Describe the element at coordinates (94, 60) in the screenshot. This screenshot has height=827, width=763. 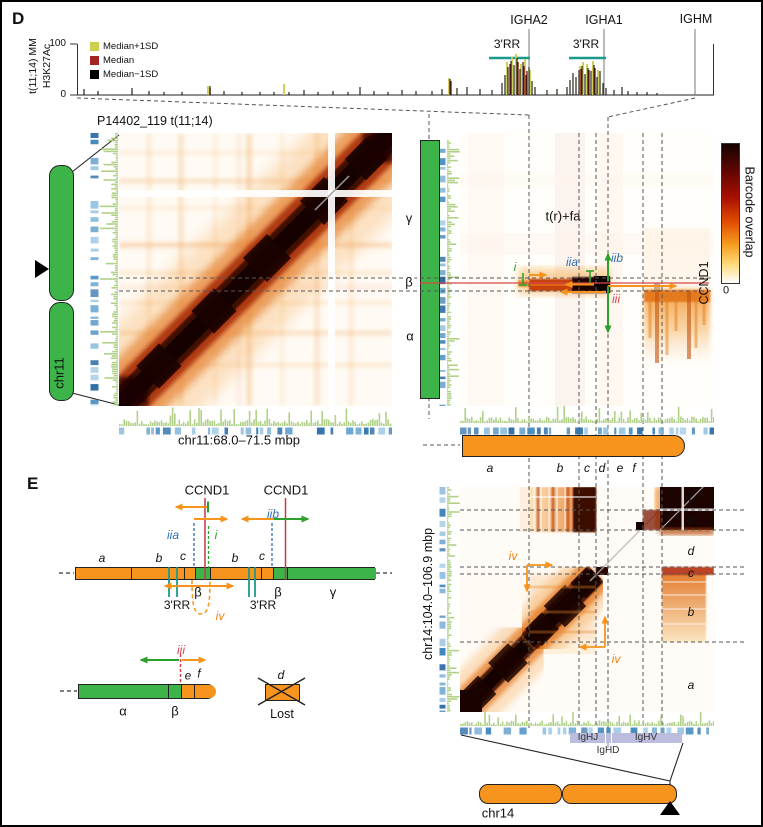
I see `legend-swatch-median` at that location.